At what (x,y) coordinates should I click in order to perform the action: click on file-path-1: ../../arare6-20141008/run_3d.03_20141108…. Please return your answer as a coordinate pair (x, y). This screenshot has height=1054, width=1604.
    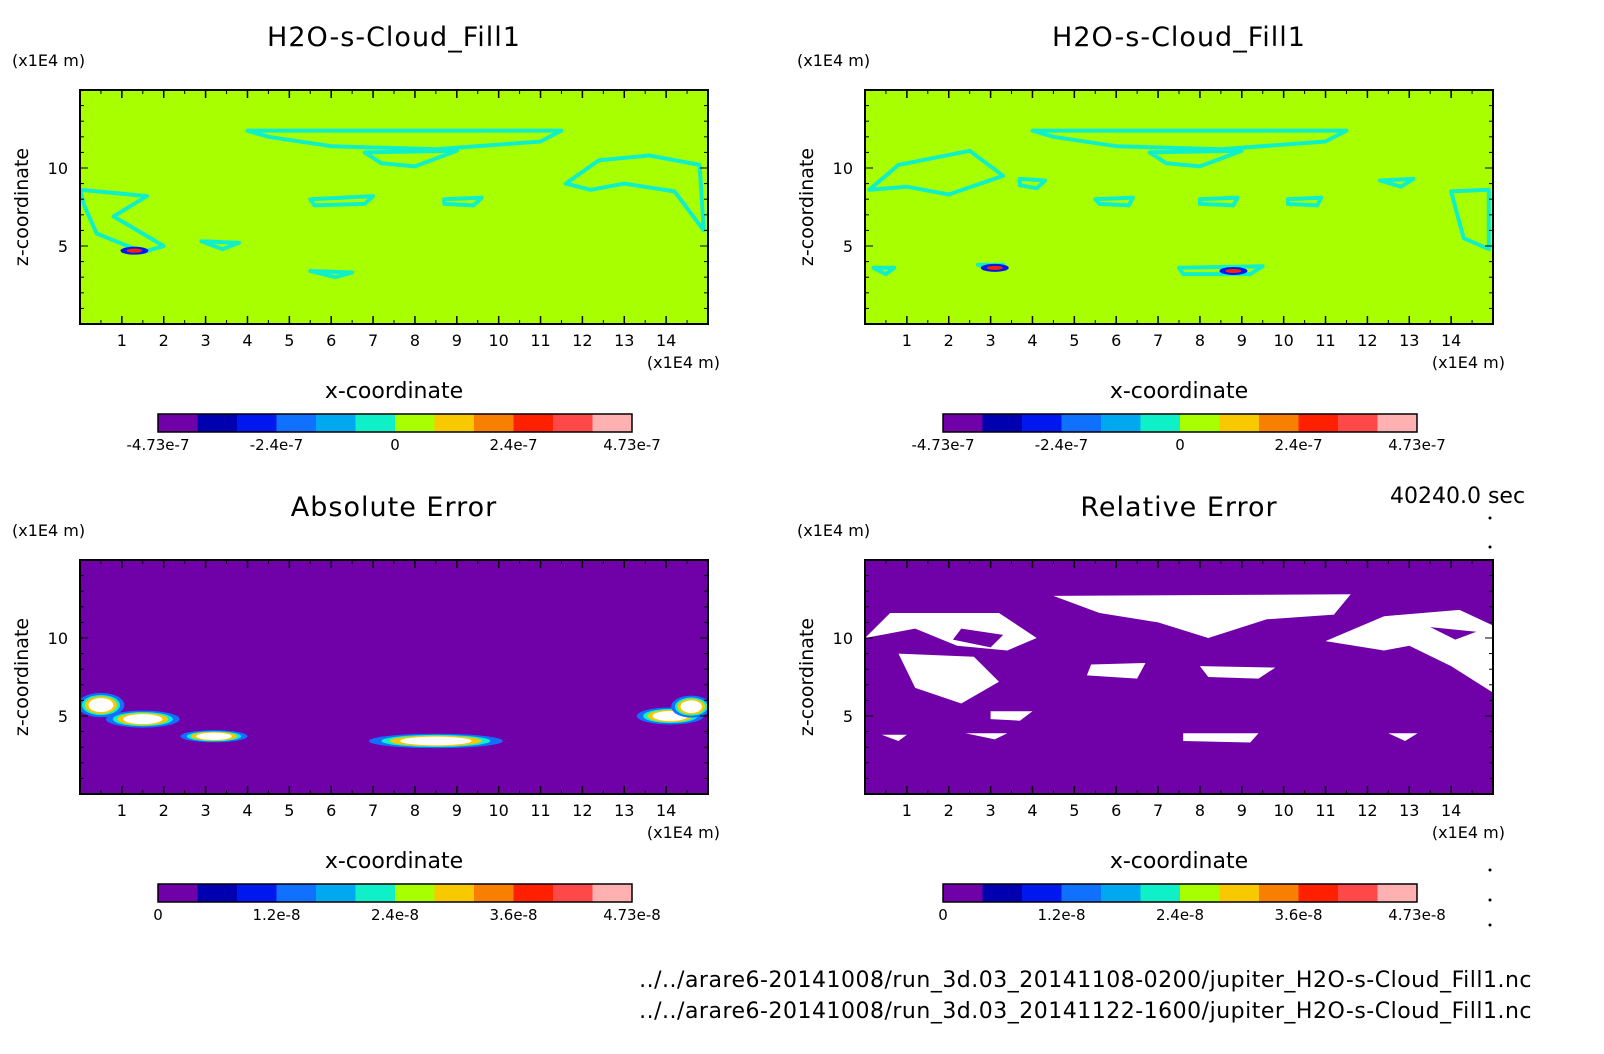
    Looking at the image, I should click on (1085, 980).